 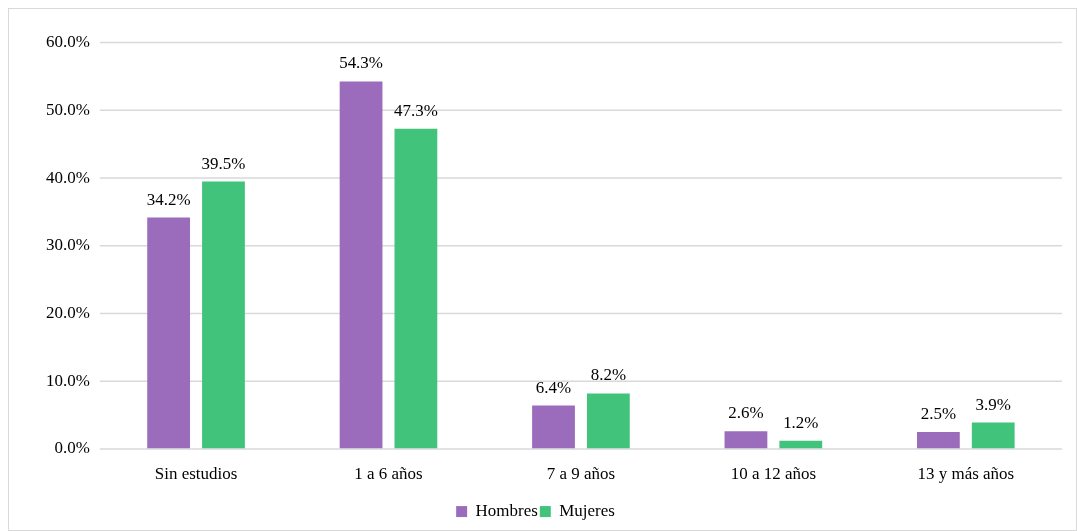 What do you see at coordinates (938, 414) in the screenshot?
I see `data-label: 2.5%` at bounding box center [938, 414].